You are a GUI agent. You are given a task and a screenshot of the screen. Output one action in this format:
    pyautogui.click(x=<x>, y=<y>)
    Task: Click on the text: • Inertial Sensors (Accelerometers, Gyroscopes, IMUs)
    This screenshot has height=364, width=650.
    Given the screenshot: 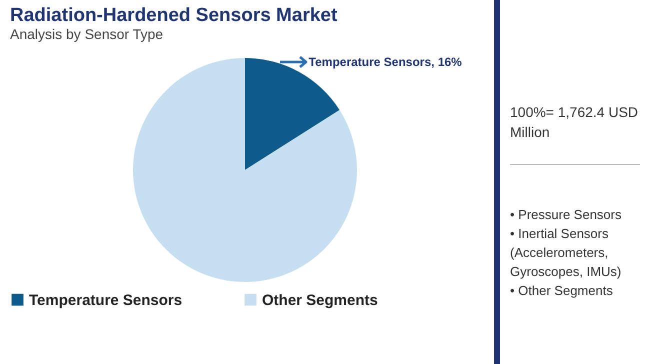 What is the action you would take?
    pyautogui.click(x=566, y=253)
    